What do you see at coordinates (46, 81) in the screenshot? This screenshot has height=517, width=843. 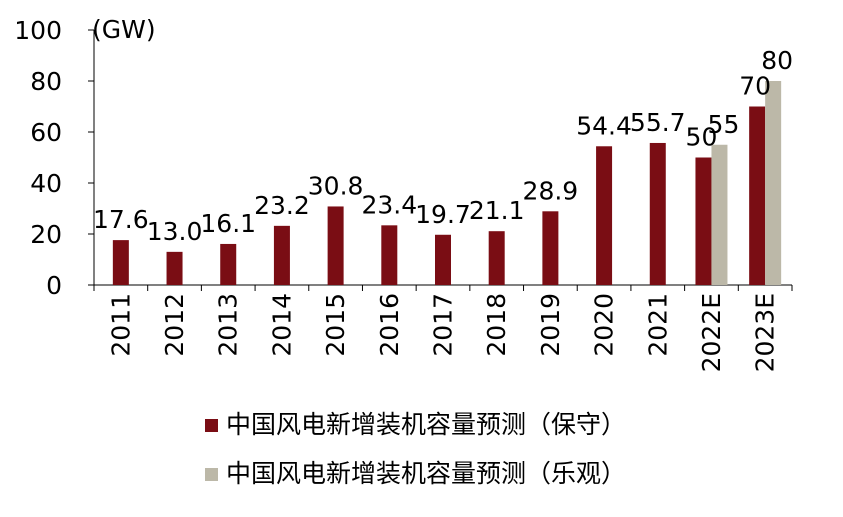 I see `y-tick-label: 80` at bounding box center [46, 81].